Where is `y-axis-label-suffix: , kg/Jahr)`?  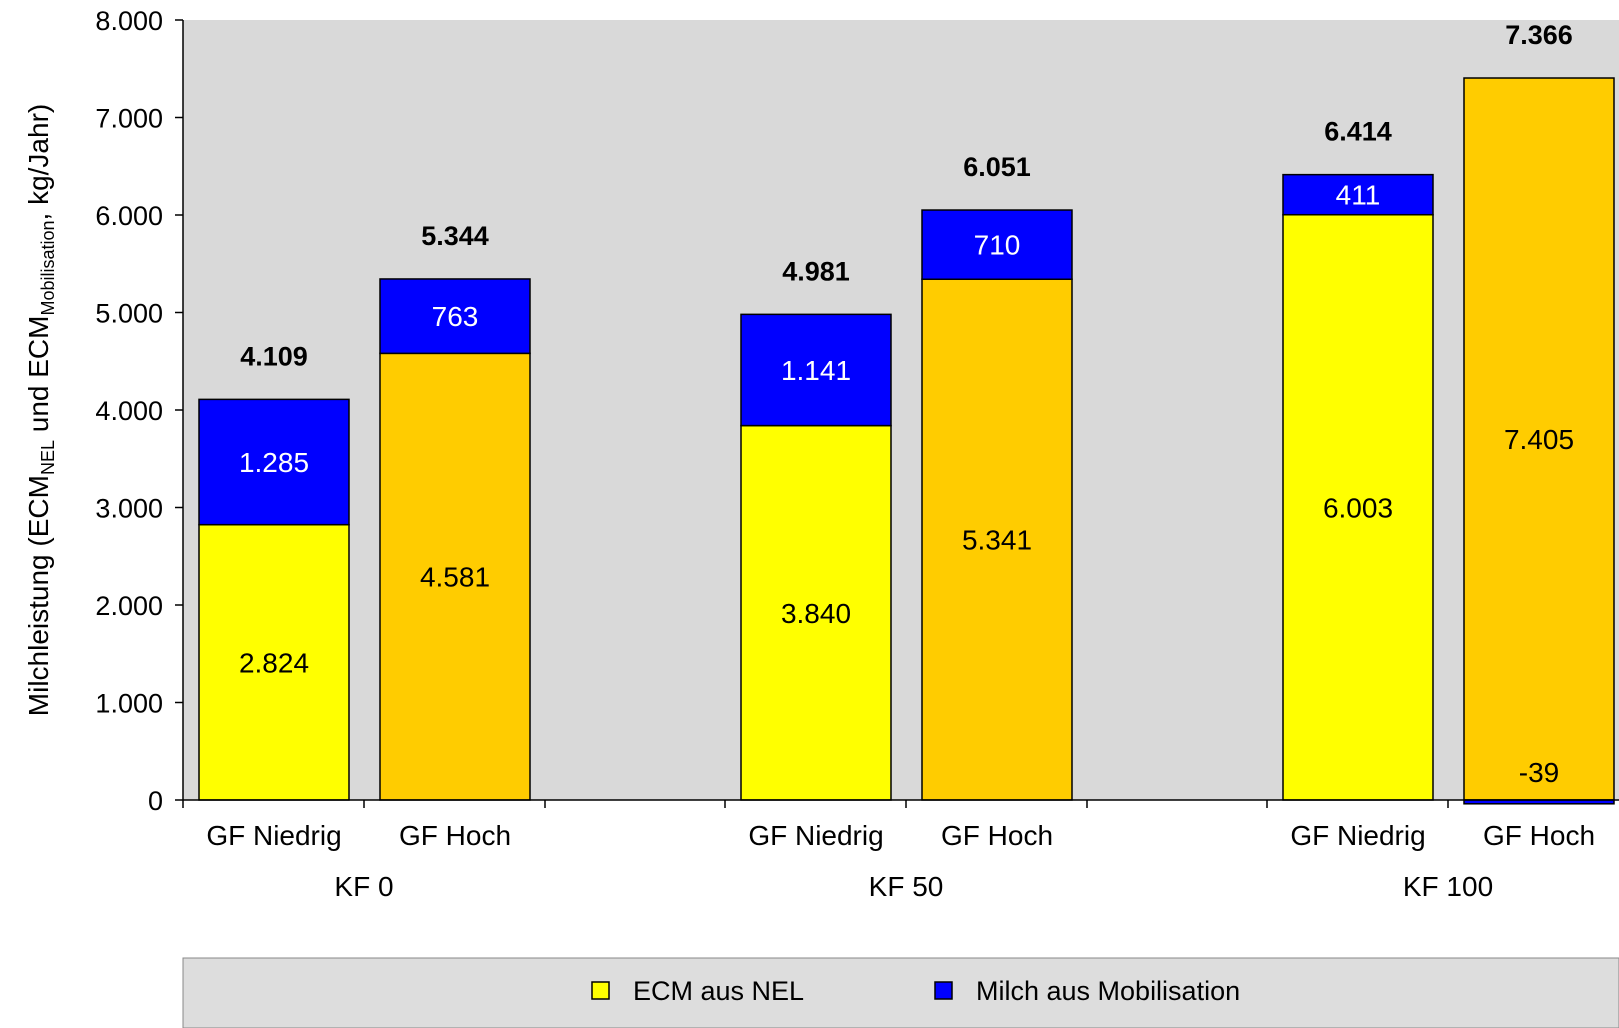
y-axis-label-suffix: , kg/Jahr) is located at coordinates (38, 162).